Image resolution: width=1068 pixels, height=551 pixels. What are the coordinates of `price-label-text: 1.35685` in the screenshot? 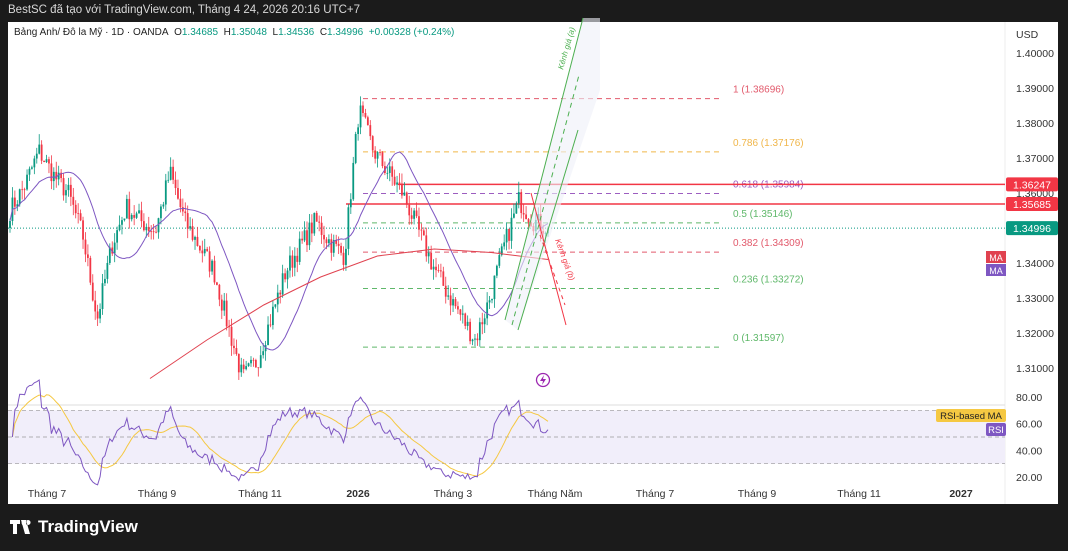 It's located at (1032, 205).